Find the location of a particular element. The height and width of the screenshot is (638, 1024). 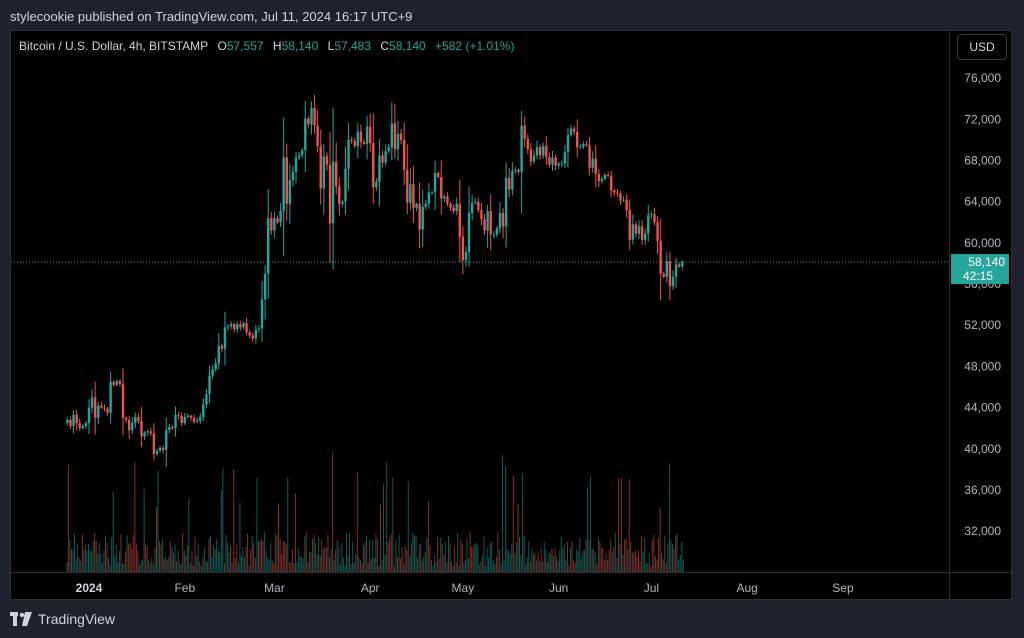

time-axis-border is located at coordinates (511, 572).